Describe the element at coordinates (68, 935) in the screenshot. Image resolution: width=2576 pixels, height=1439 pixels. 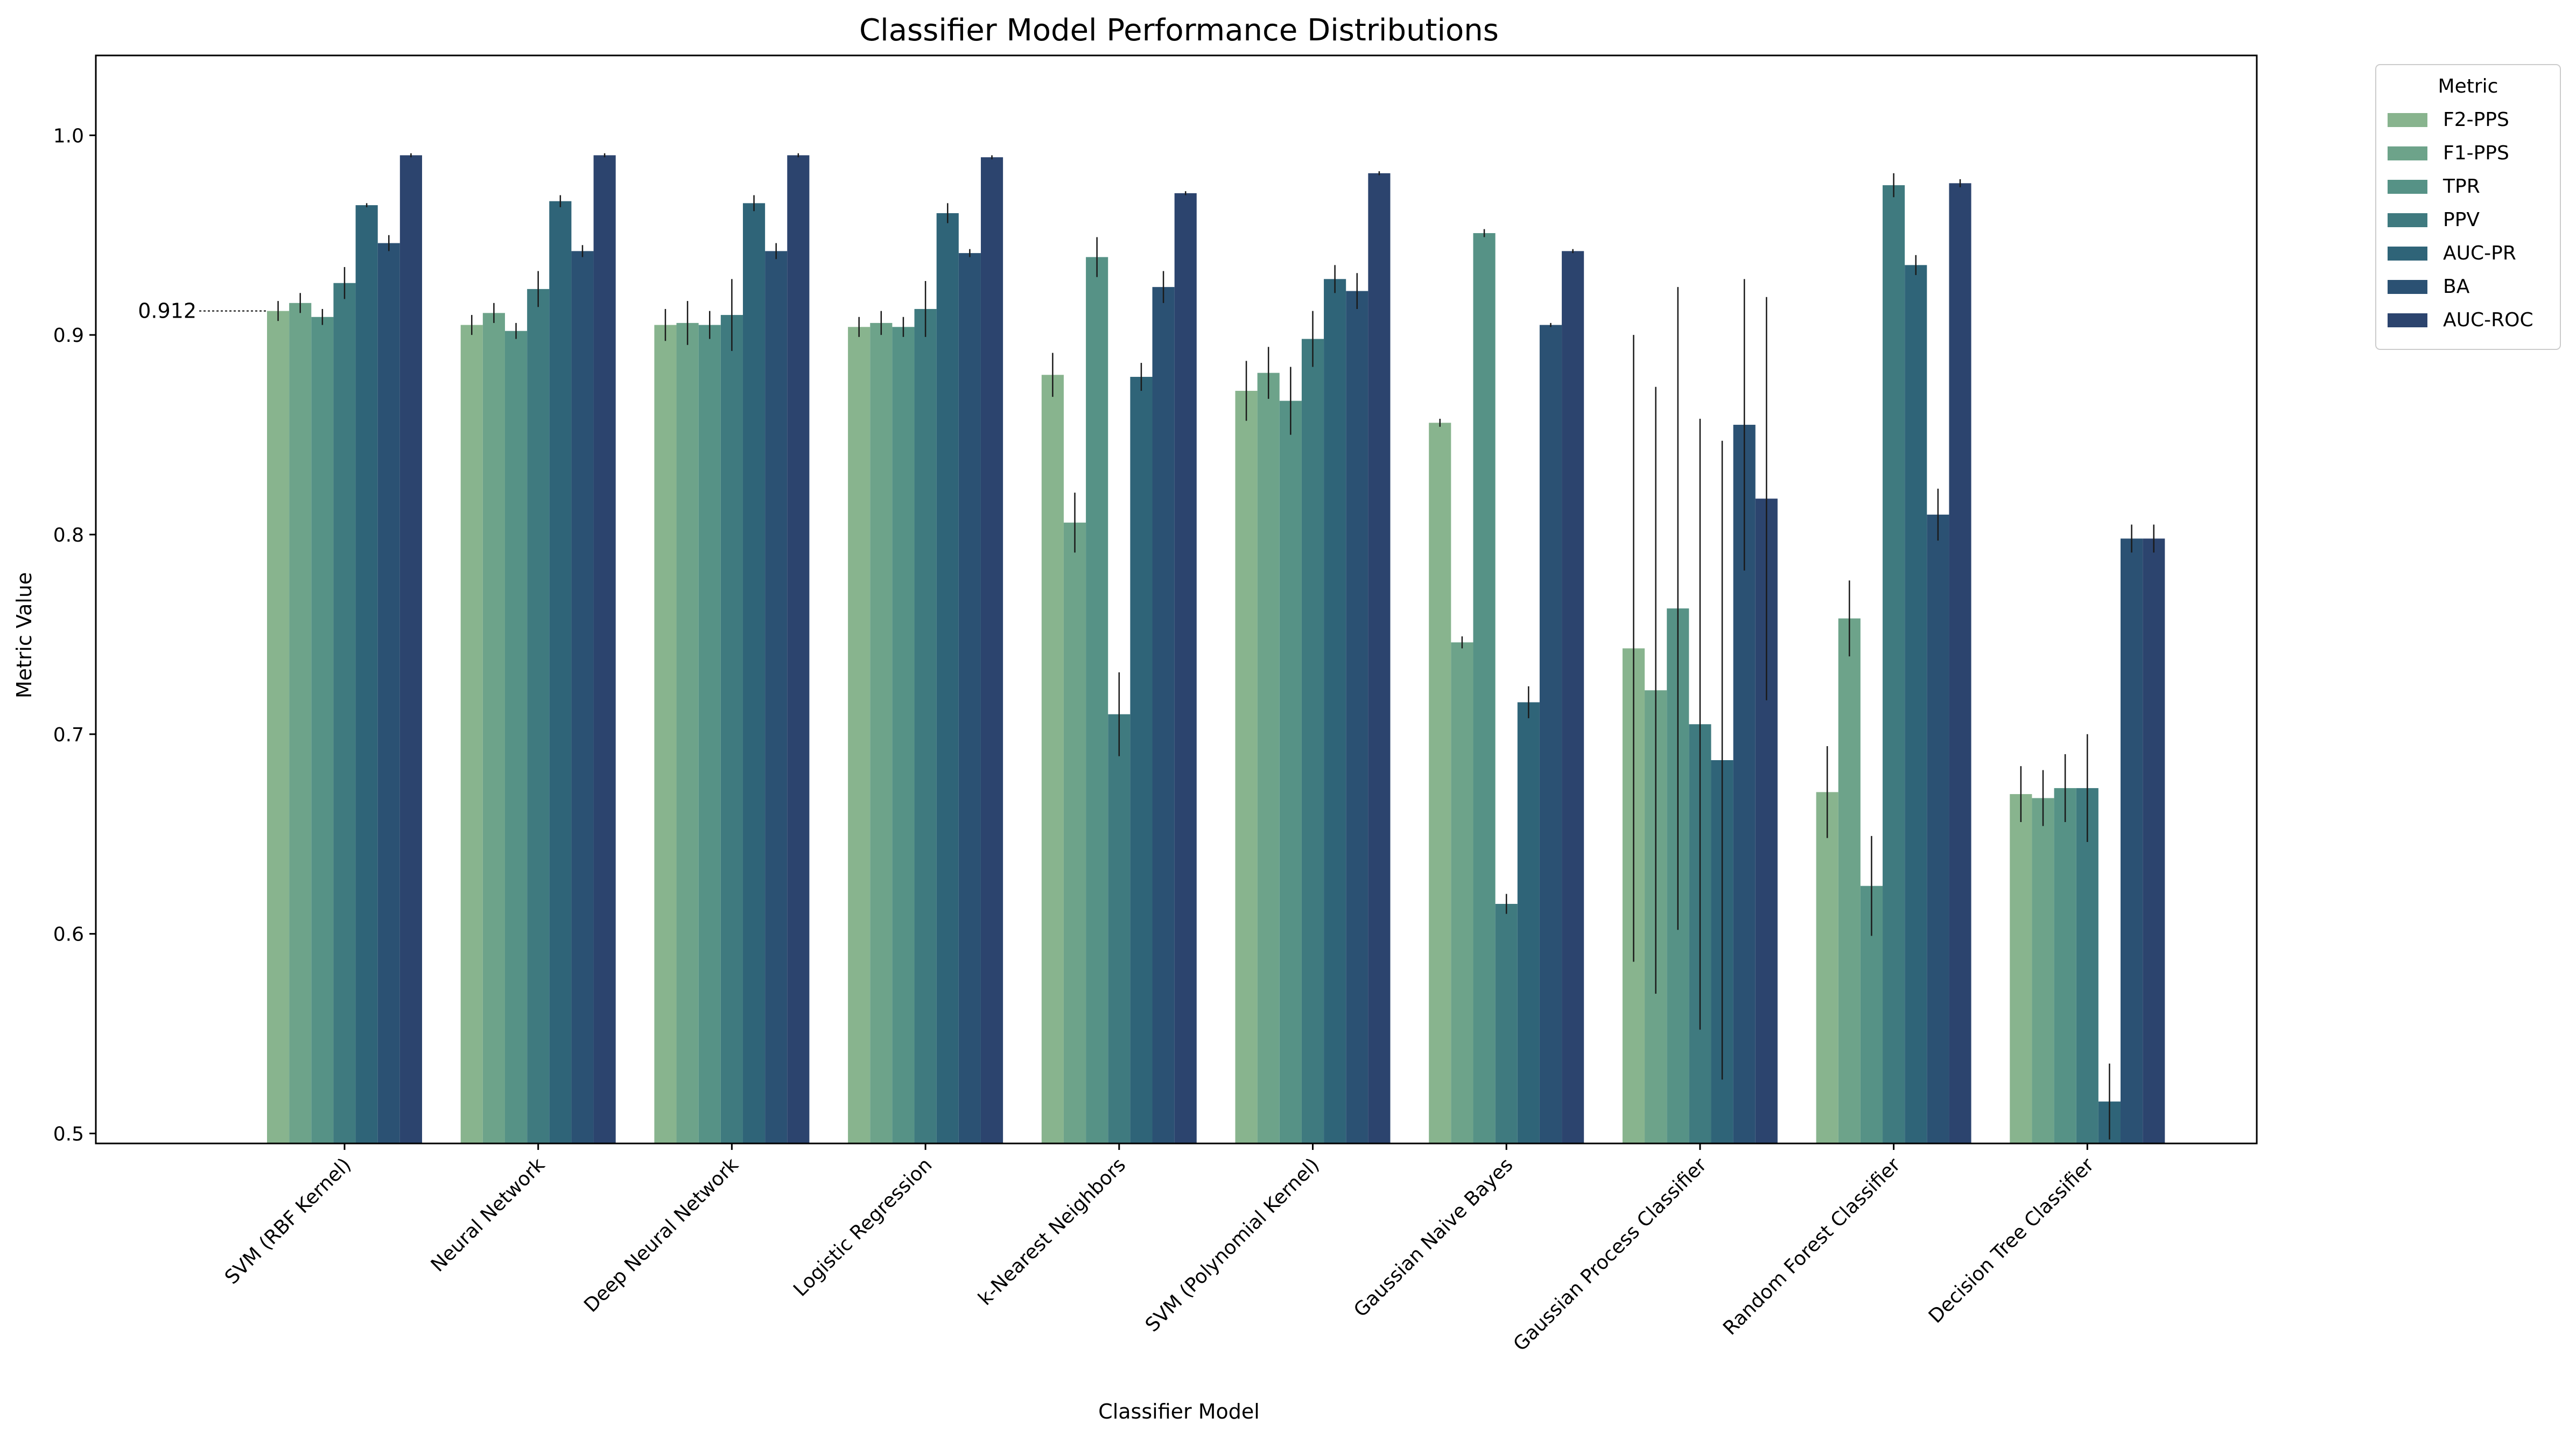
I see `y-tick-label: 0.6` at that location.